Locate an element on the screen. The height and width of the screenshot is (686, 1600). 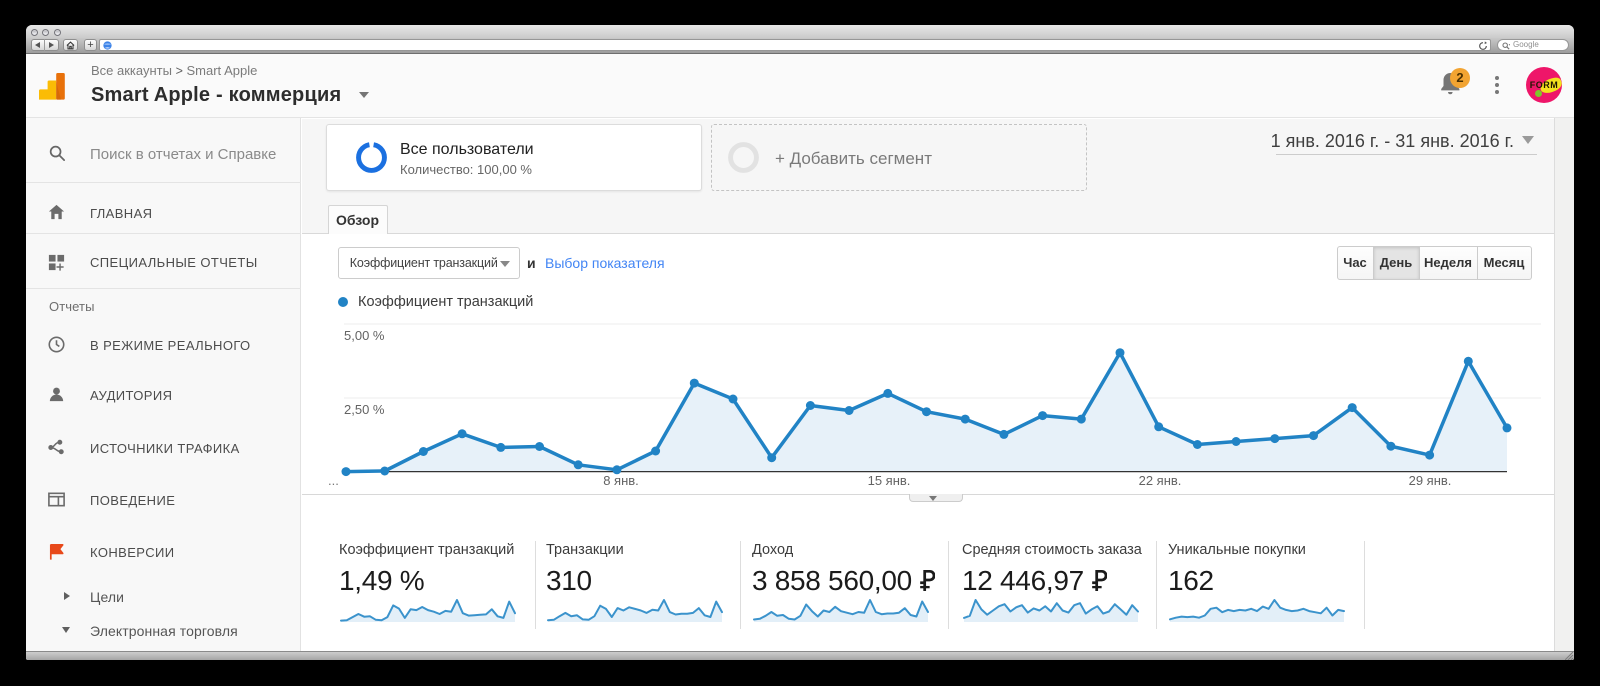
svg-text: 2,50 % is located at coordinates (364, 409).